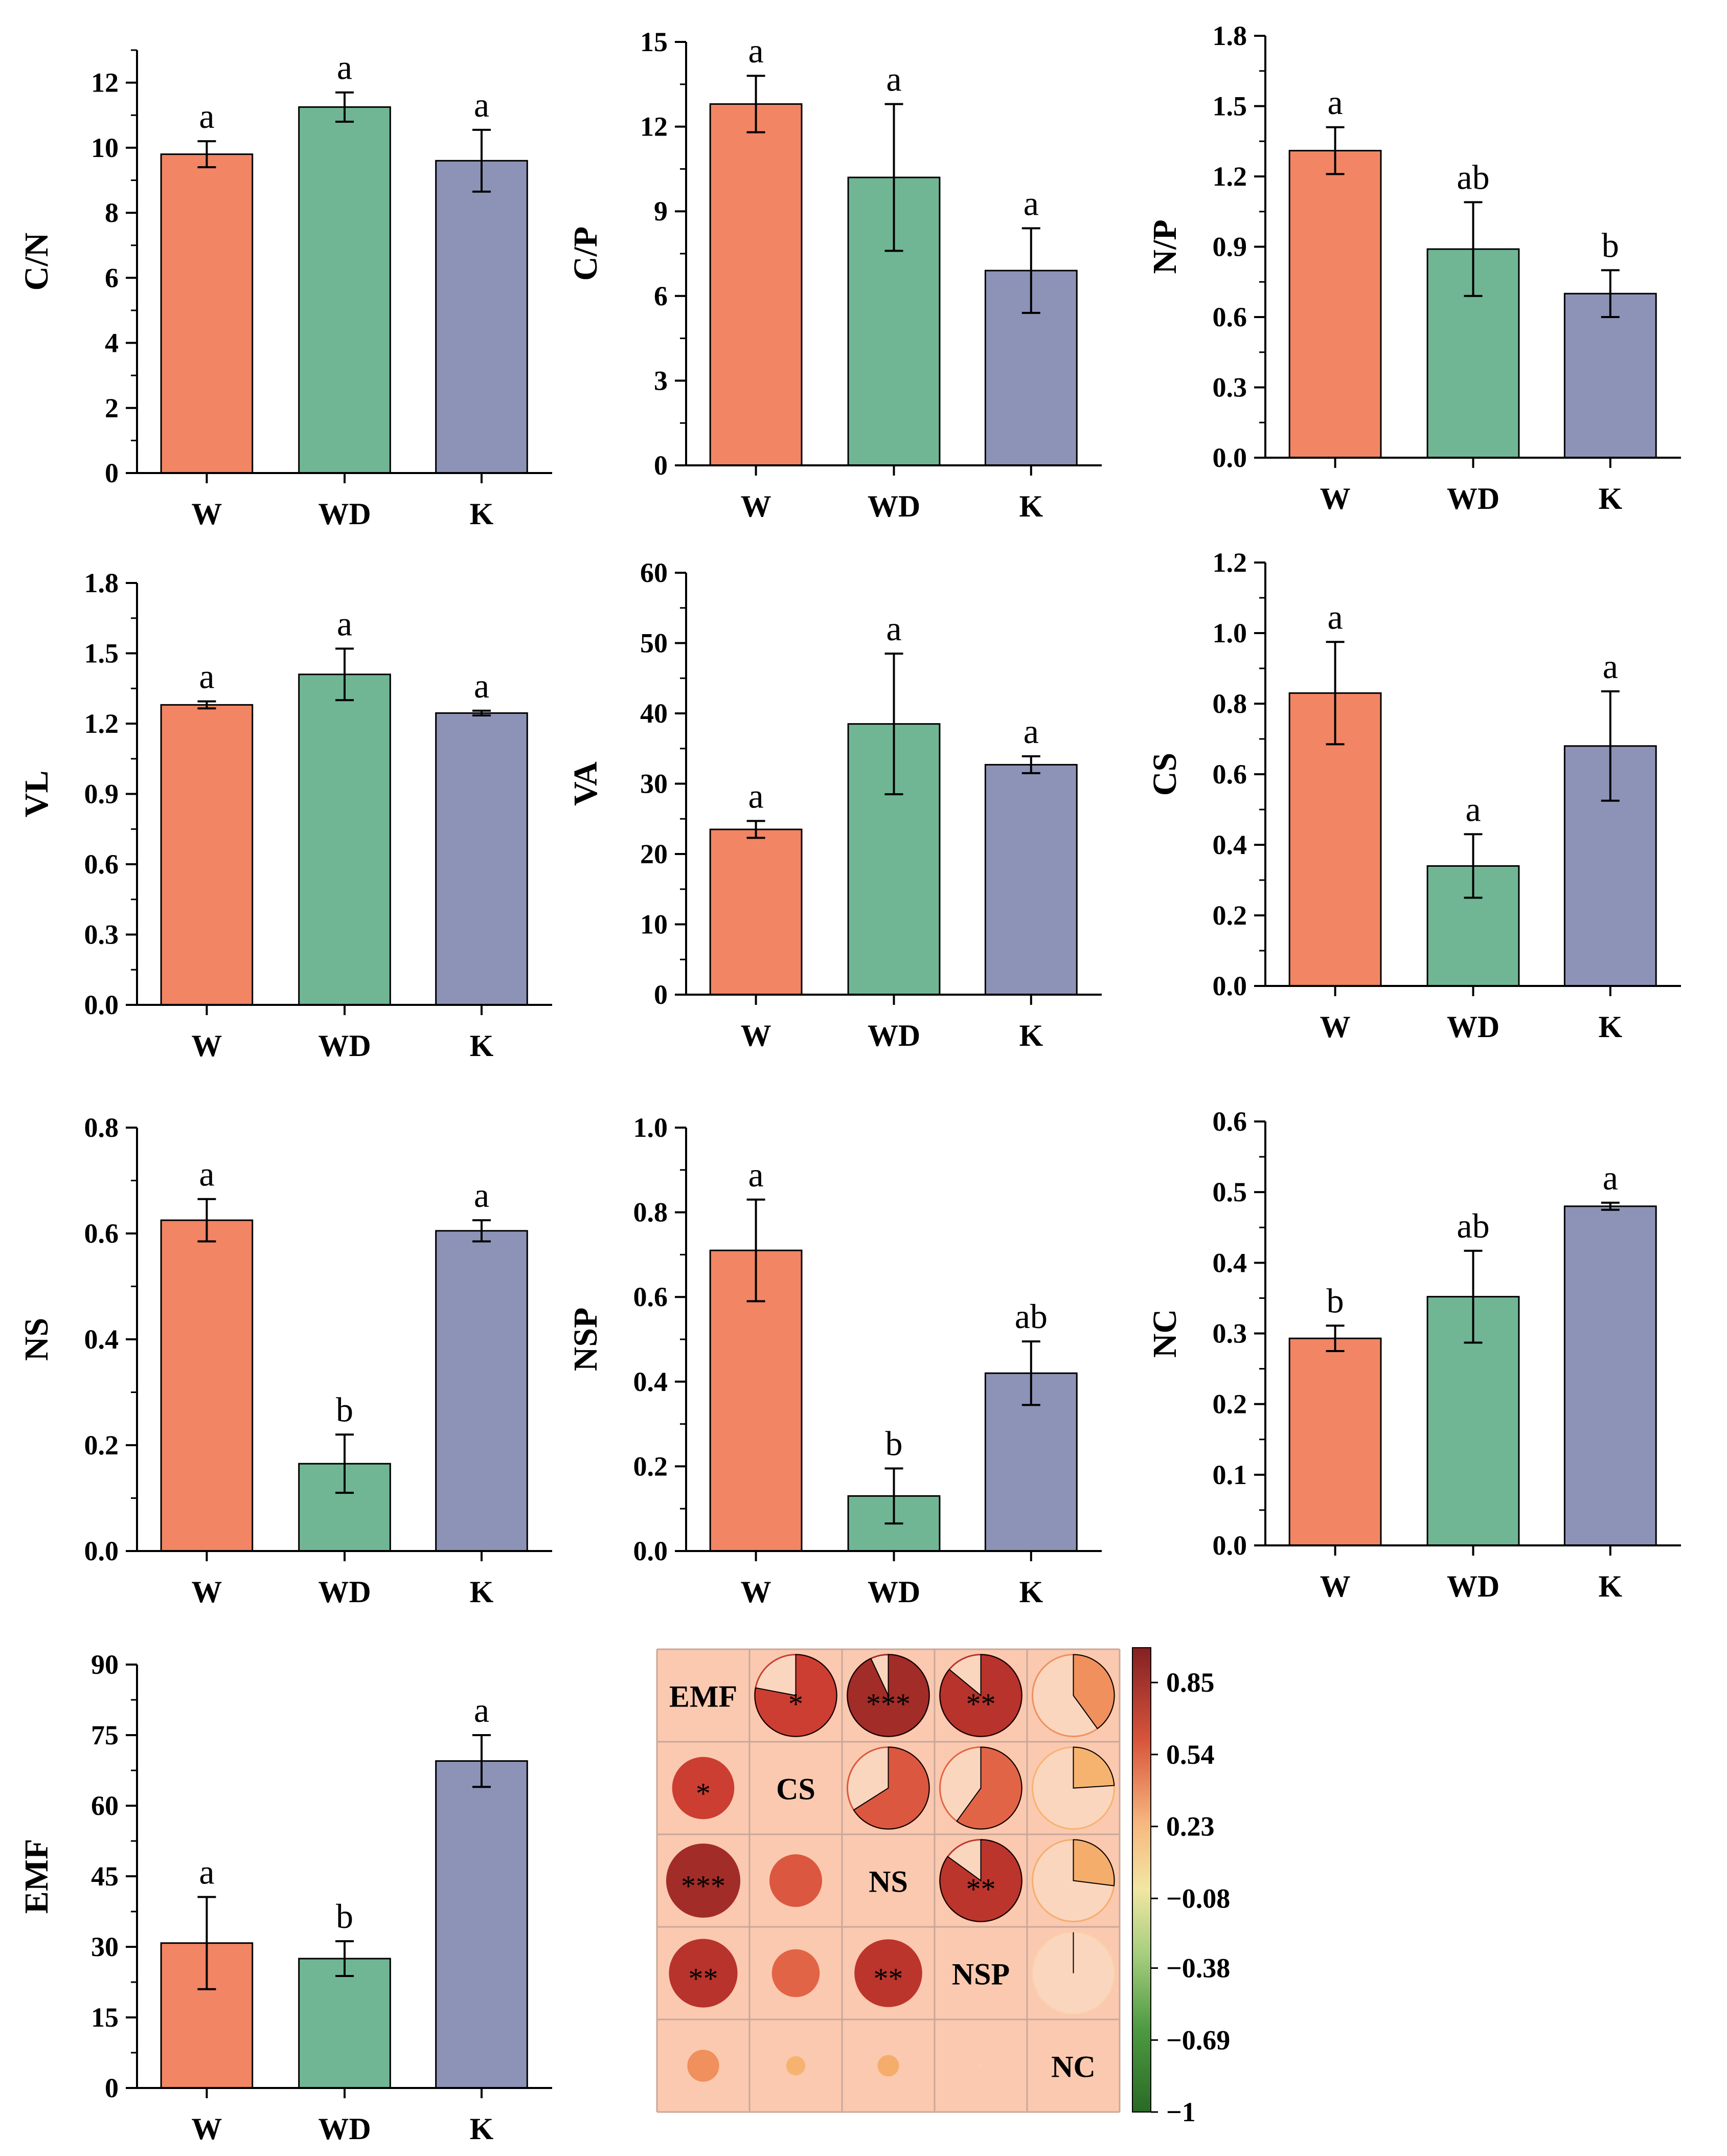  What do you see at coordinates (1165, 1333) in the screenshot?
I see `y-axis-label: NC` at bounding box center [1165, 1333].